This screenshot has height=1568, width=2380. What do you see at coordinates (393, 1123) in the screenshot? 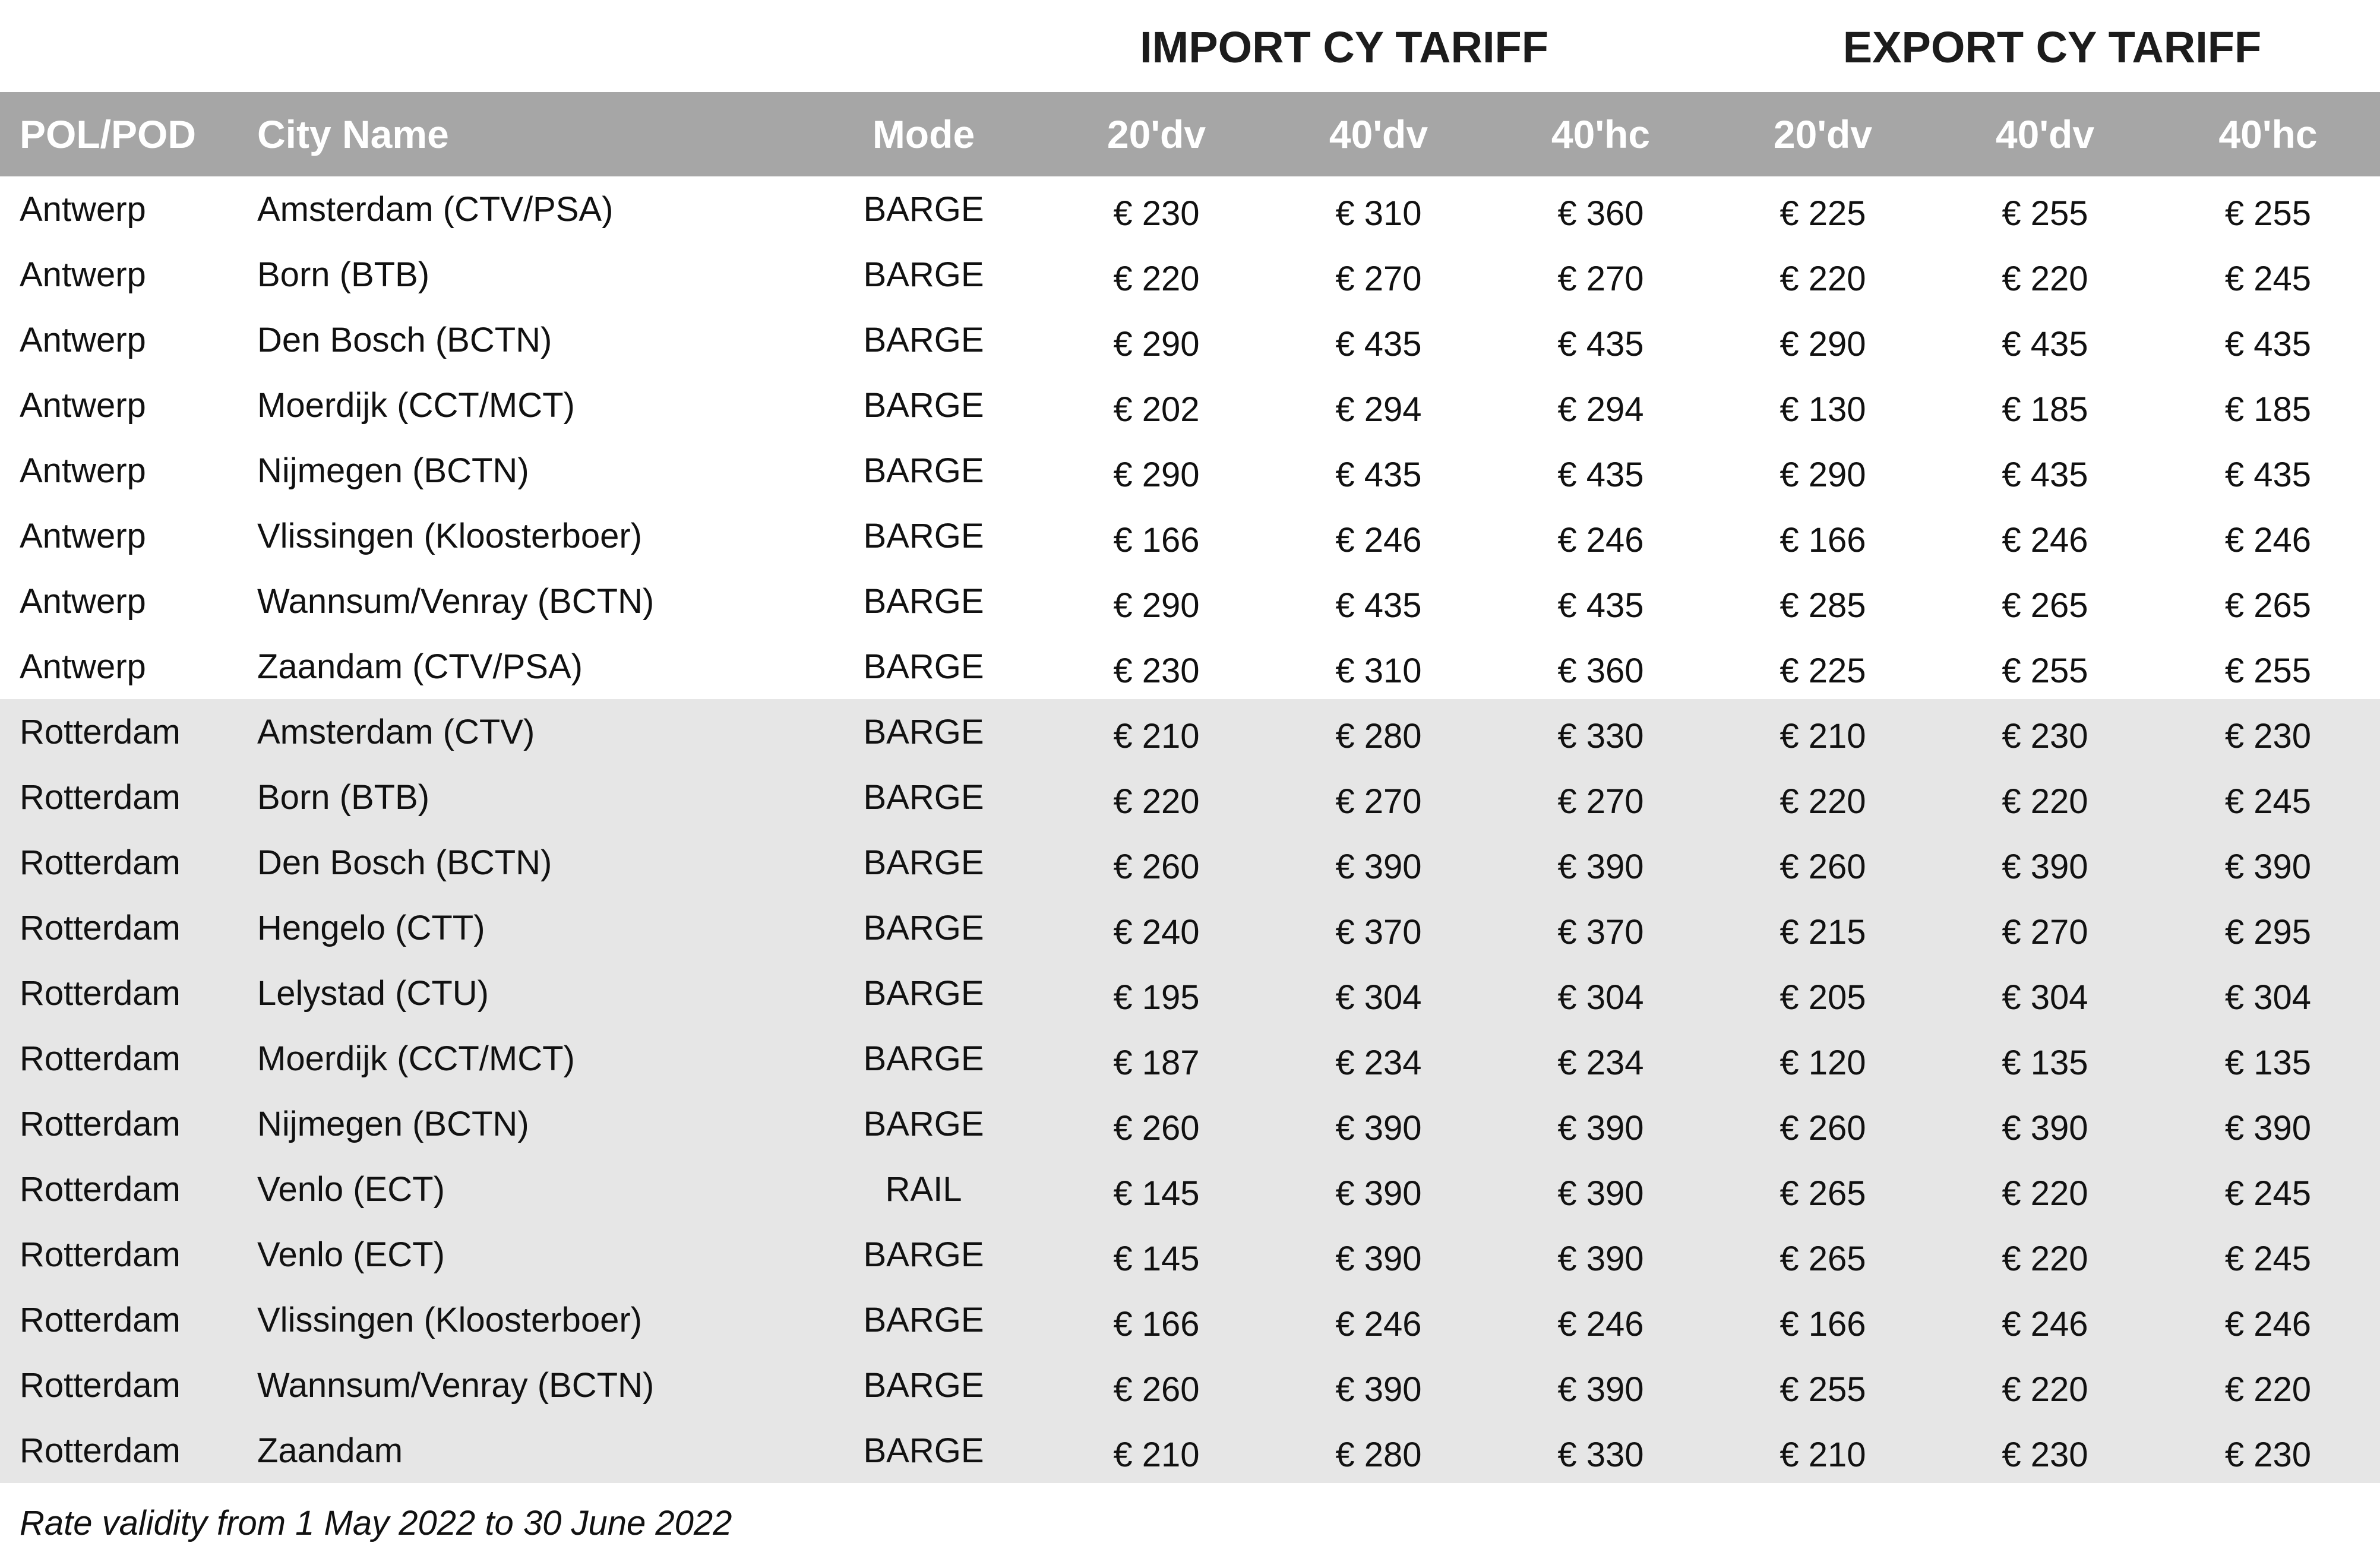
I see `cell-city-name: Nijmegen (BCTN)` at bounding box center [393, 1123].